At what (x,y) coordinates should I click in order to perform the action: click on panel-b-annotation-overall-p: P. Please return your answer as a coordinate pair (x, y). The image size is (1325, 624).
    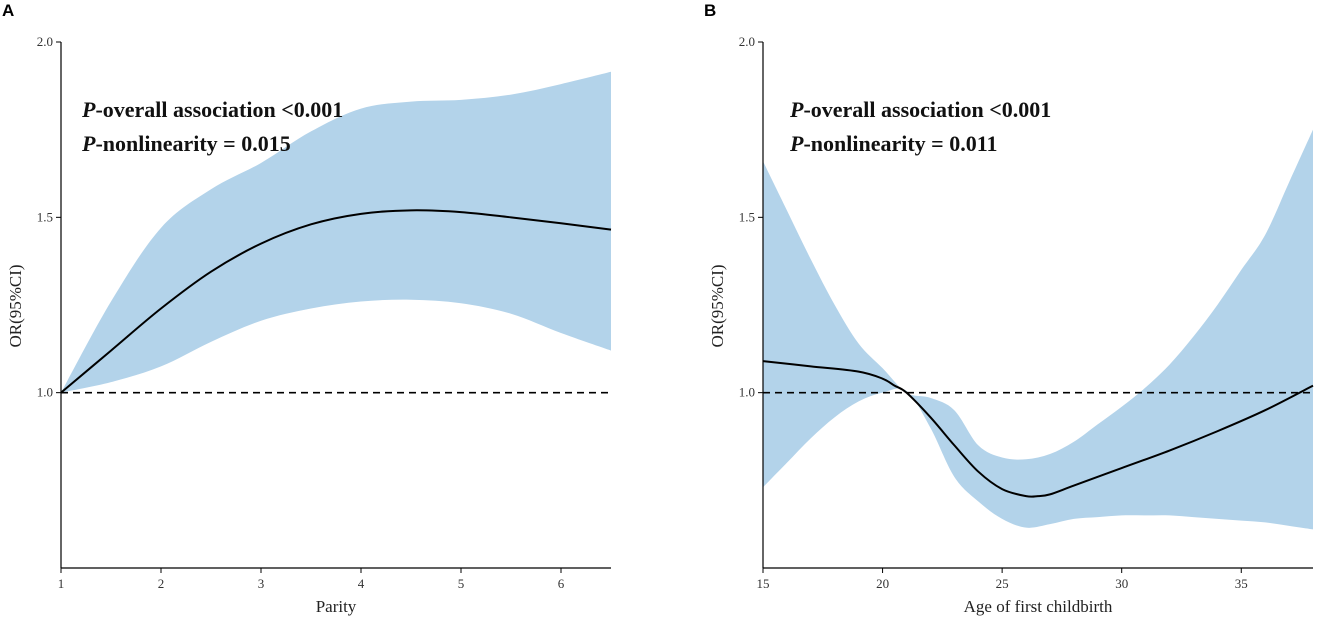
    Looking at the image, I should click on (796, 109).